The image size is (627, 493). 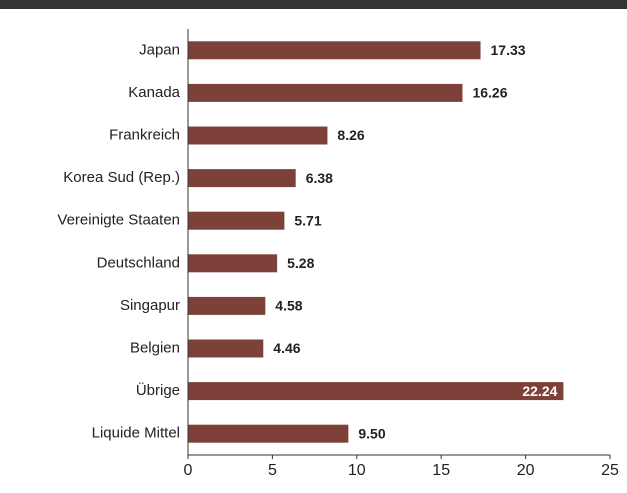 What do you see at coordinates (155, 347) in the screenshot?
I see `y-tick-label: Belgien` at bounding box center [155, 347].